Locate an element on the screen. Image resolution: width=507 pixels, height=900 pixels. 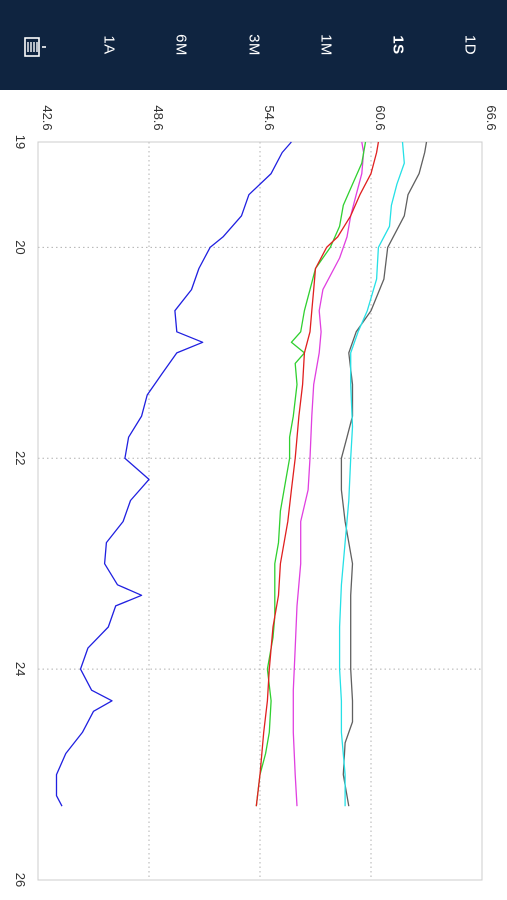
y-tick-label: 60.6 is located at coordinates (380, 117).